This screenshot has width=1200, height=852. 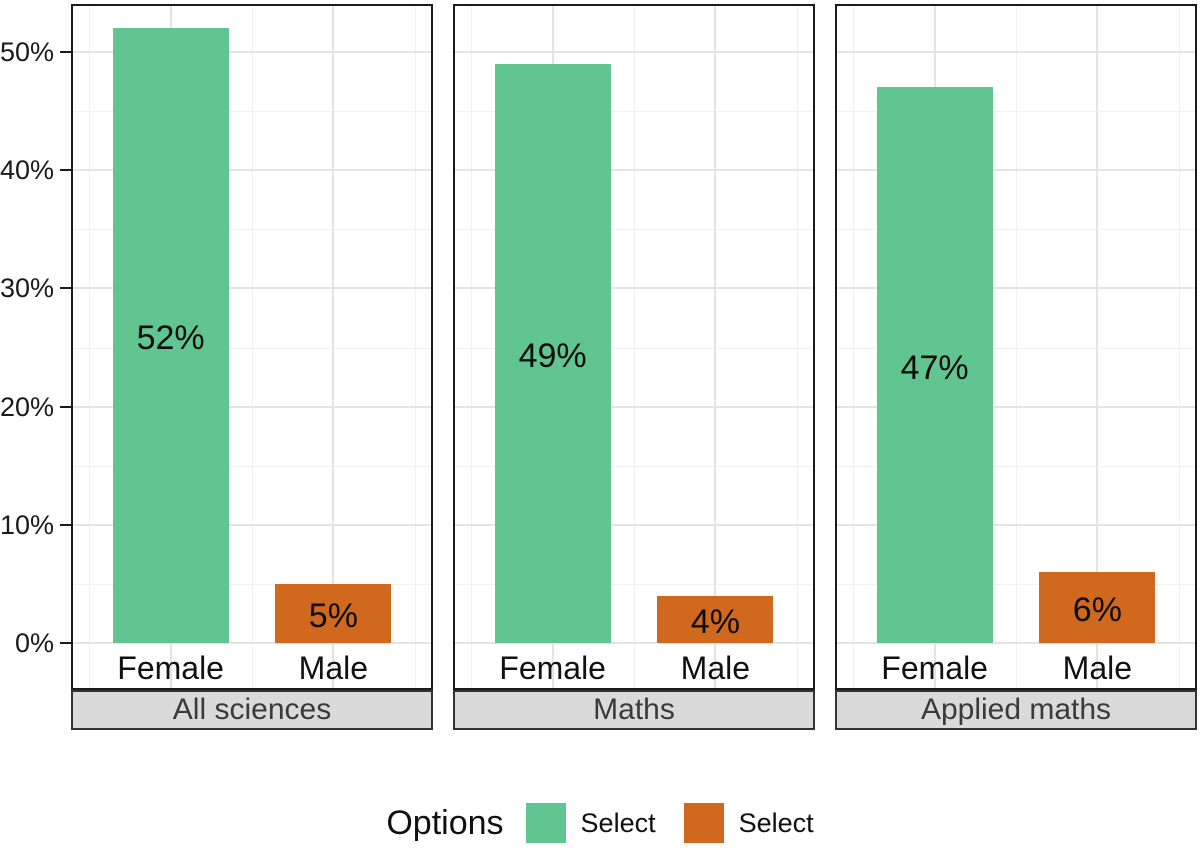 I want to click on bar-value-label: 47%, so click(x=934, y=367).